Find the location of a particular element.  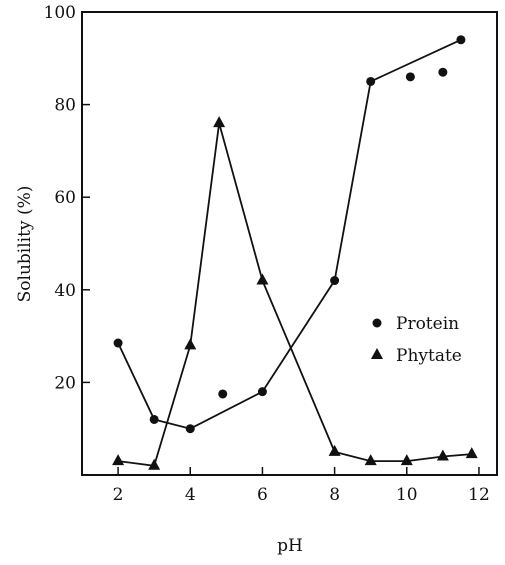

x-tick-label-4: 4 is located at coordinates (190, 495).